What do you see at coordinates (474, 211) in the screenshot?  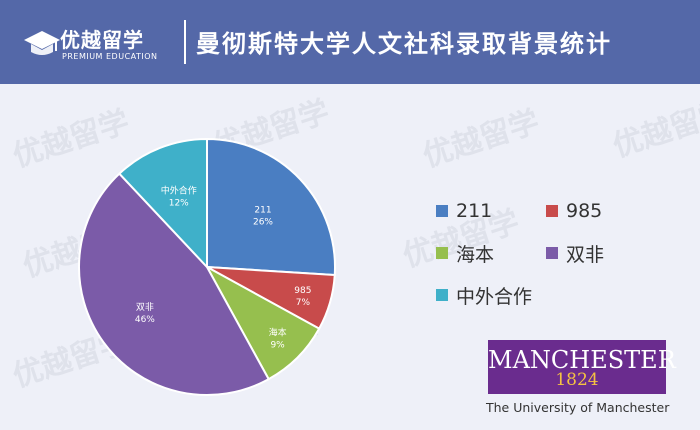 I see `legend-label: 211` at bounding box center [474, 211].